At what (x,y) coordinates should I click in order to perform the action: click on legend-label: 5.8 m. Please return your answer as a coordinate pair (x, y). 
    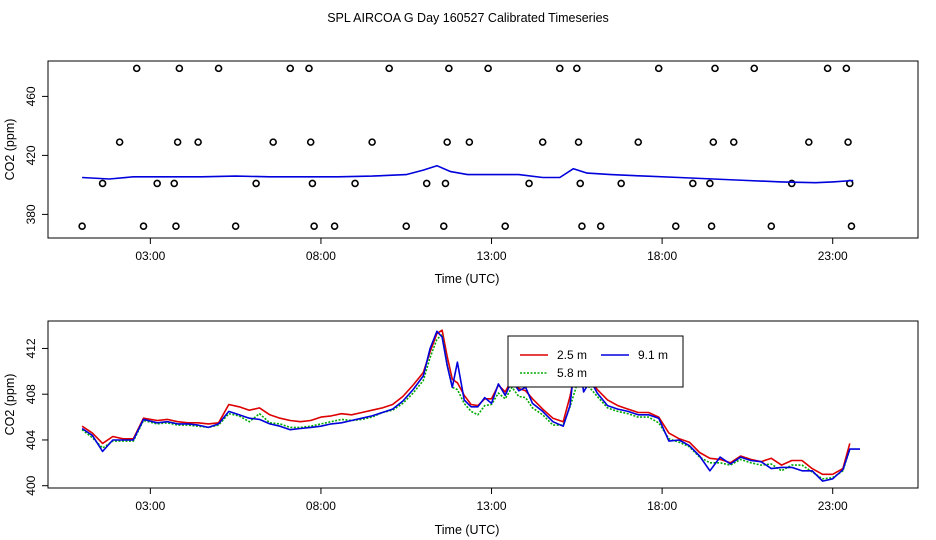
    Looking at the image, I should click on (572, 373).